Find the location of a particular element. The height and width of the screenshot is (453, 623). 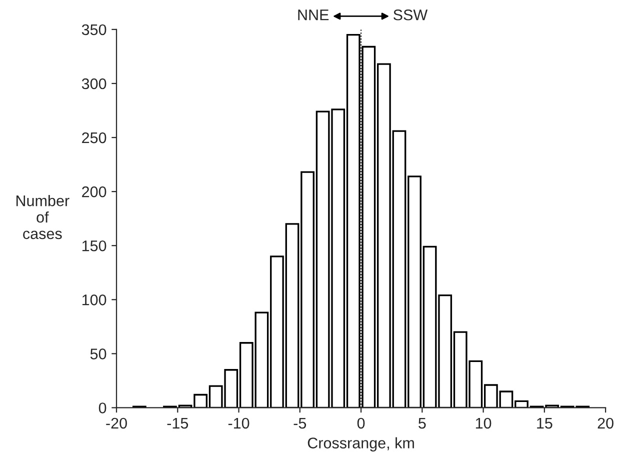

text: SSW is located at coordinates (411, 14).